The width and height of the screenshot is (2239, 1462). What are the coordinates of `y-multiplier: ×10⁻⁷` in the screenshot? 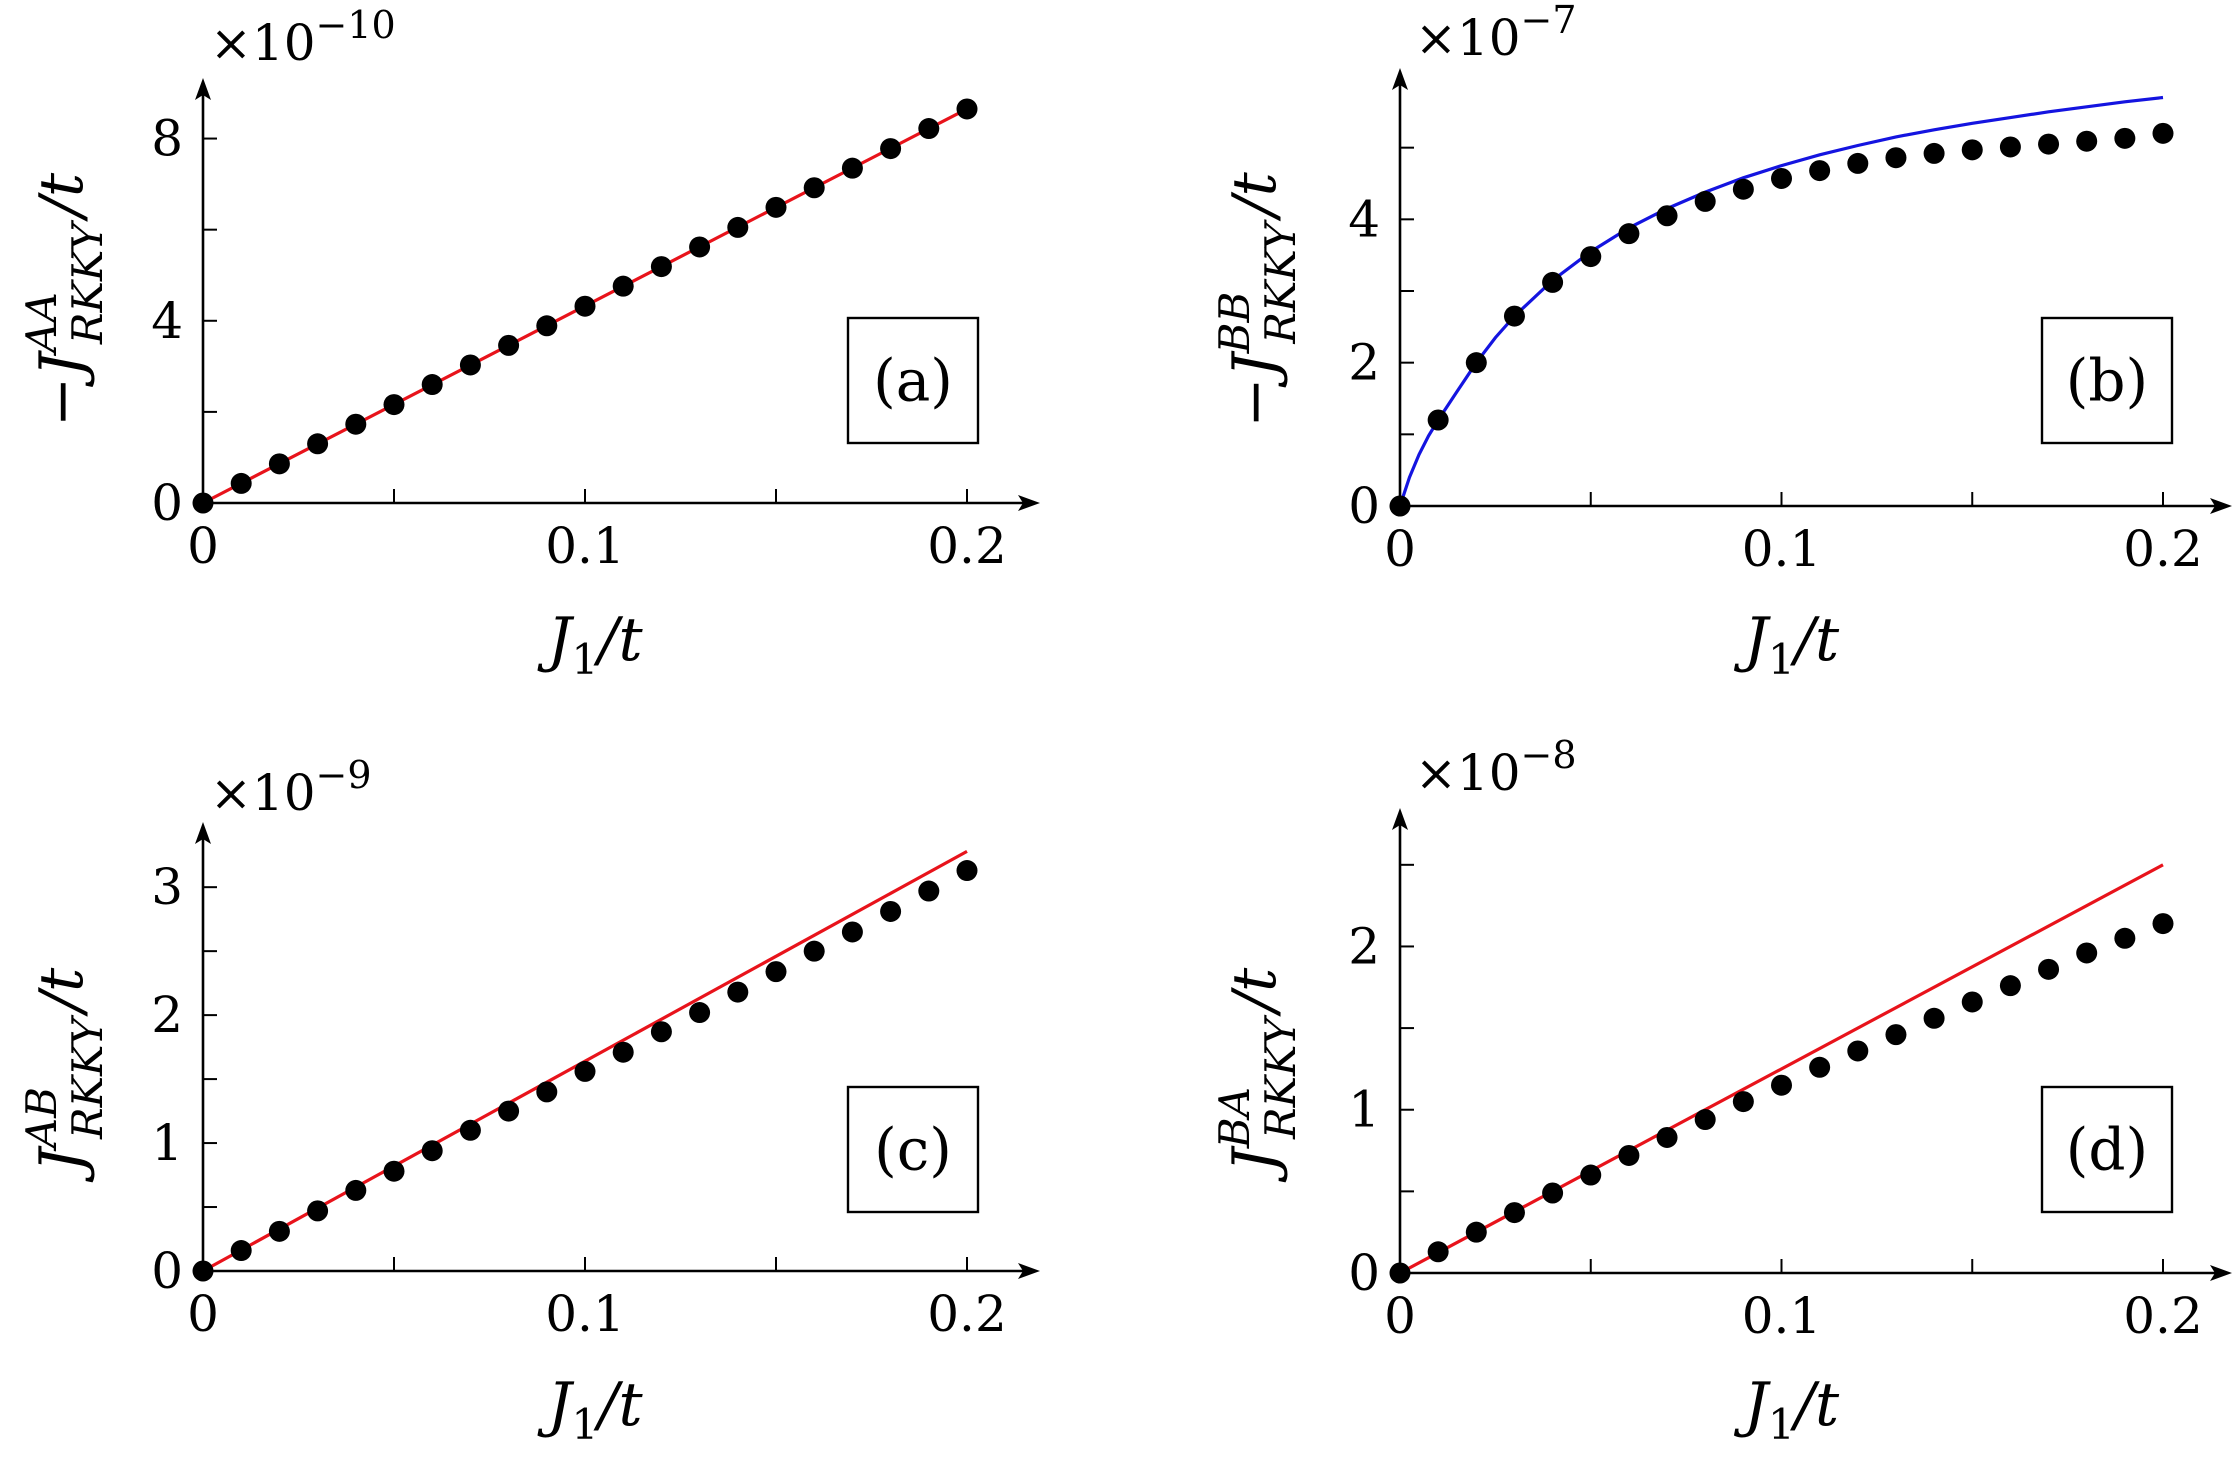 It's located at (1496, 33).